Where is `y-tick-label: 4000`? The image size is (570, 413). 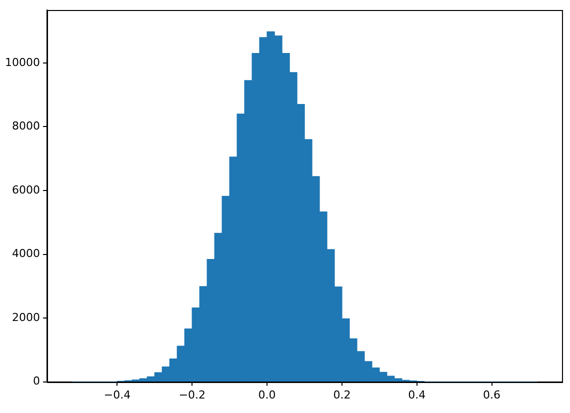
y-tick-label: 4000 is located at coordinates (26, 253).